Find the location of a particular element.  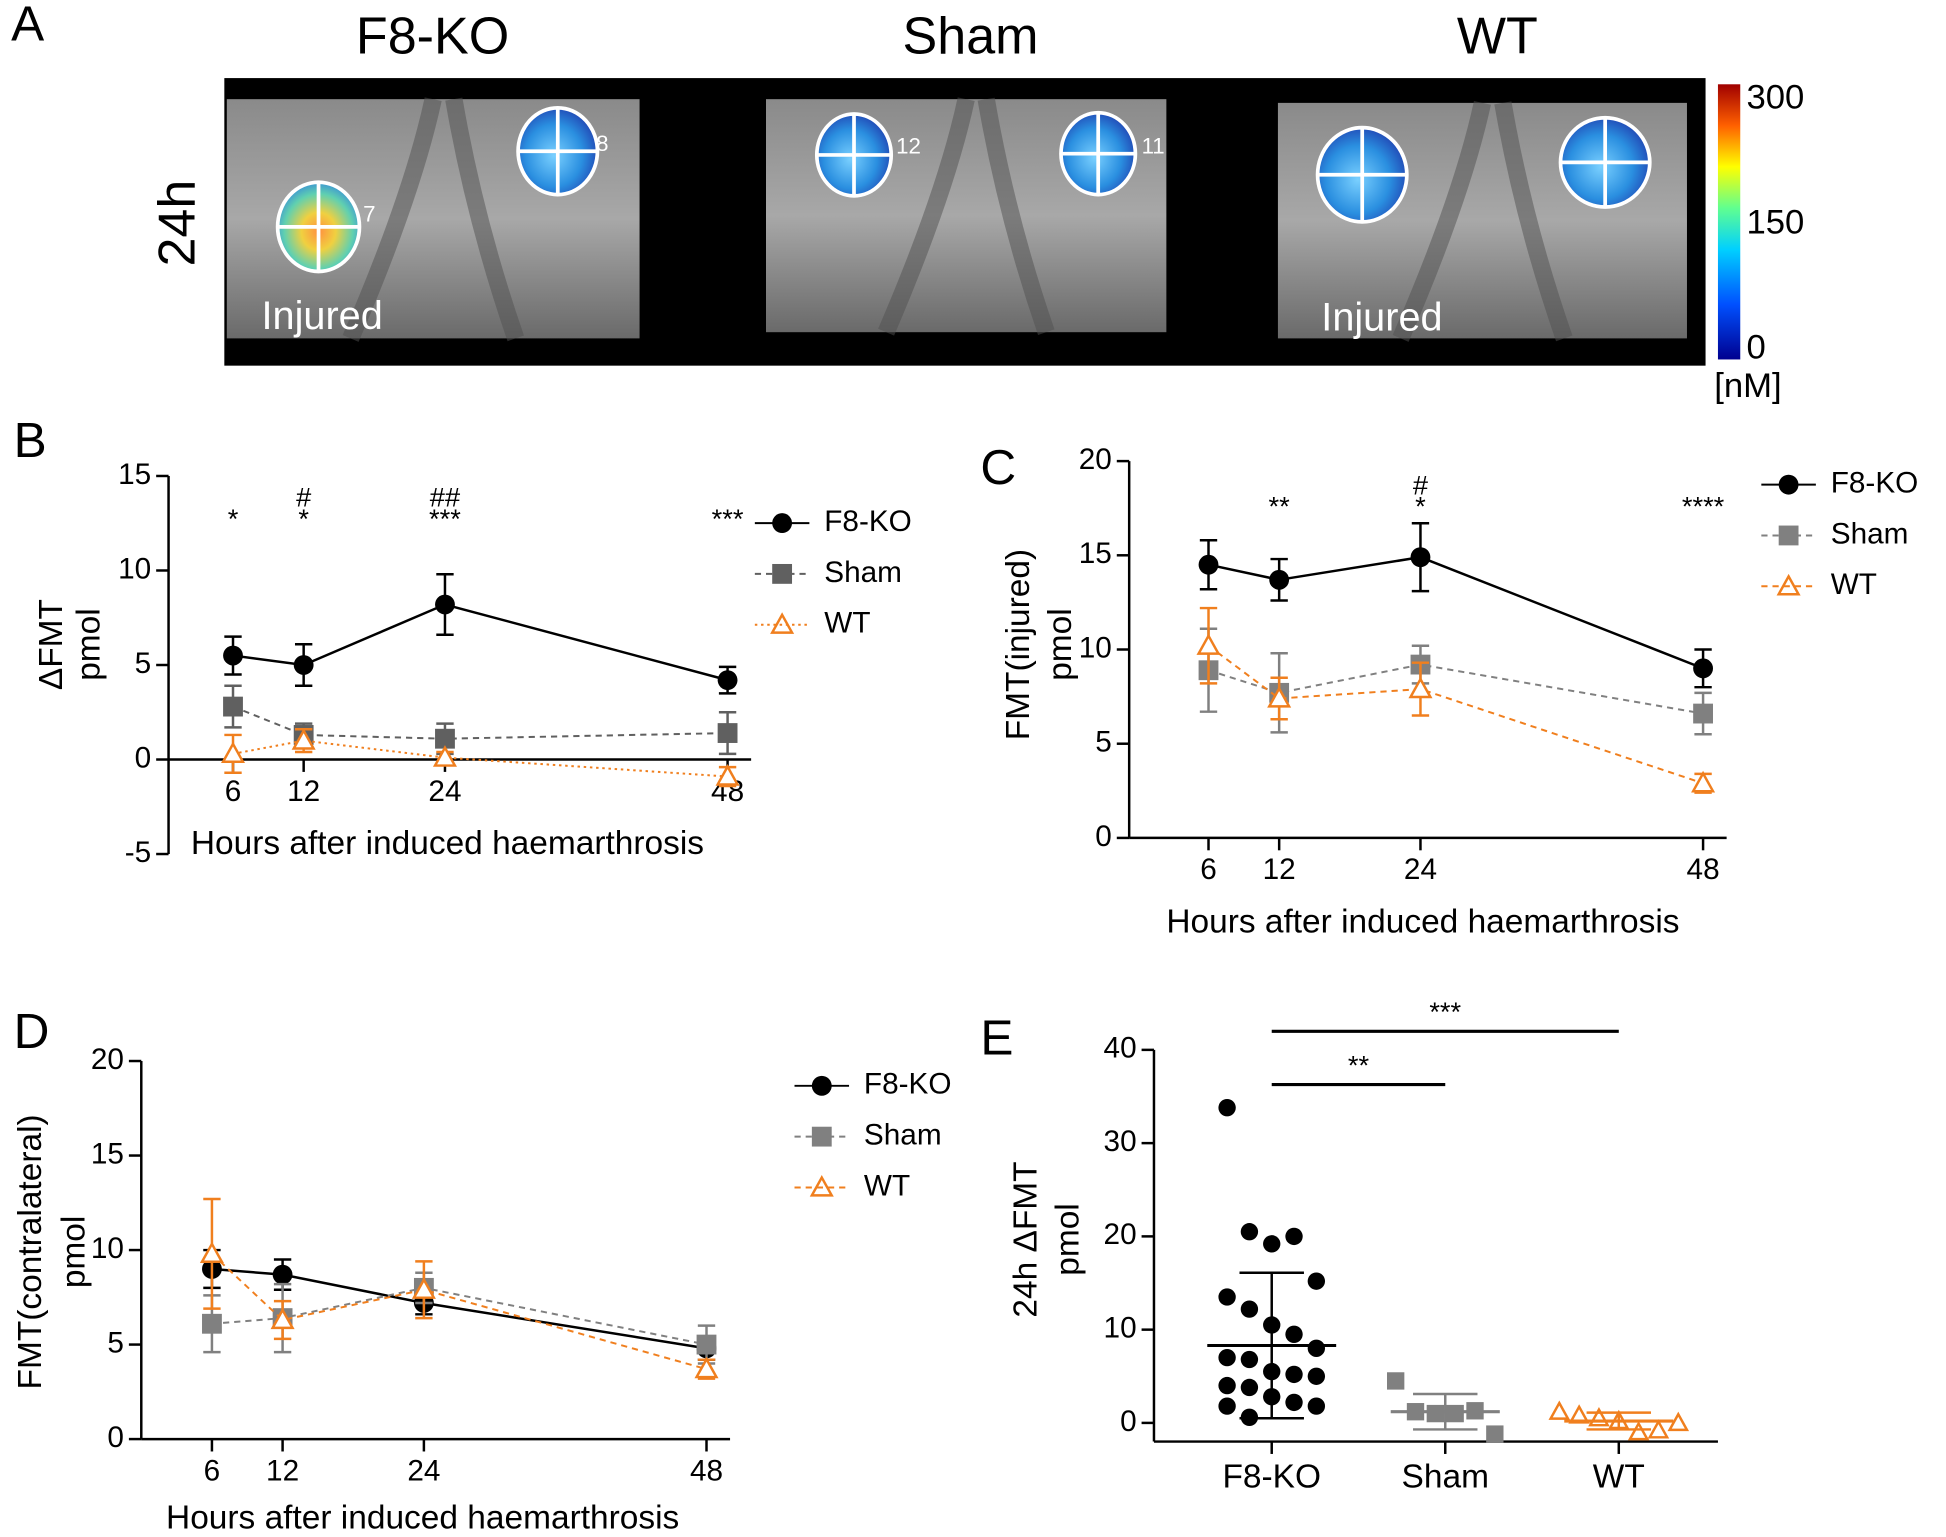

image-title: F8-KO is located at coordinates (432, 36).